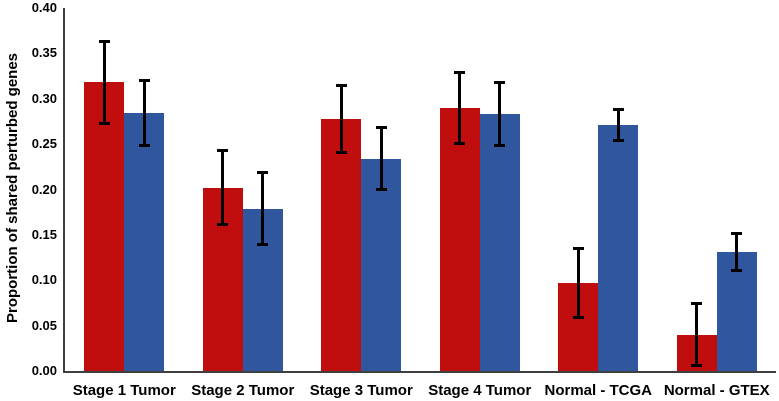 This screenshot has height=401, width=779. What do you see at coordinates (598, 390) in the screenshot?
I see `x-category-label: Normal - TCGA` at bounding box center [598, 390].